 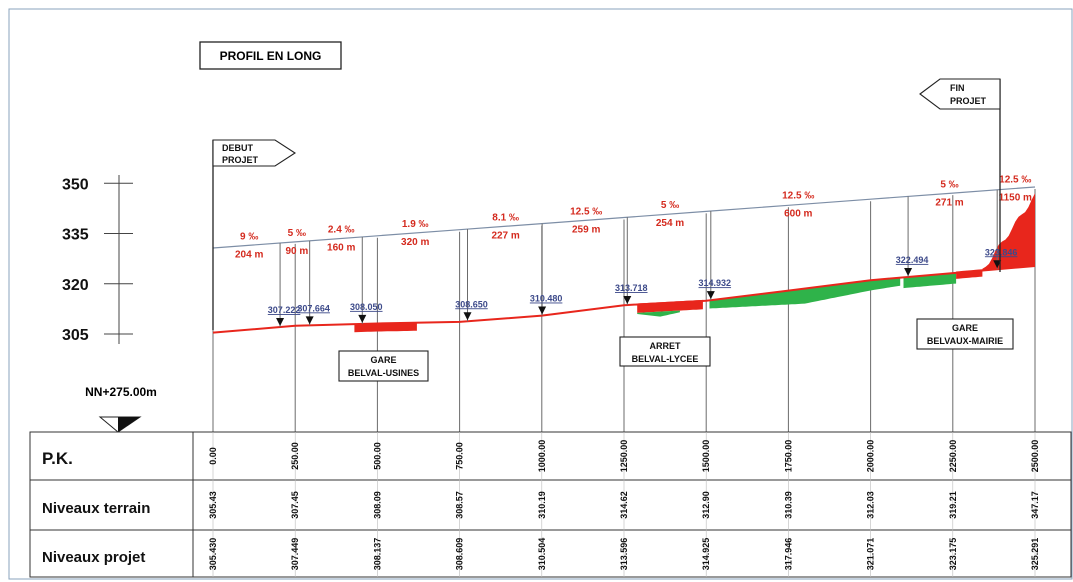 What do you see at coordinates (1001, 252) in the screenshot?
I see `break-point-elevation: 323.846` at bounding box center [1001, 252].